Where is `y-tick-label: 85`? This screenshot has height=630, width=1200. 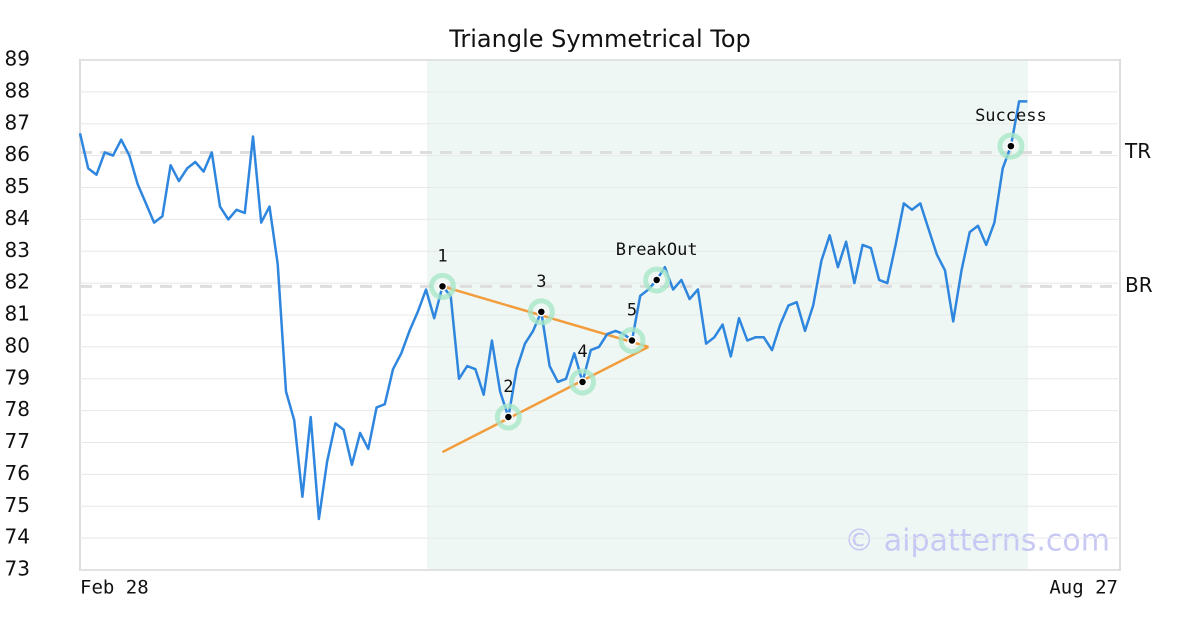 y-tick-label: 85 is located at coordinates (17, 186).